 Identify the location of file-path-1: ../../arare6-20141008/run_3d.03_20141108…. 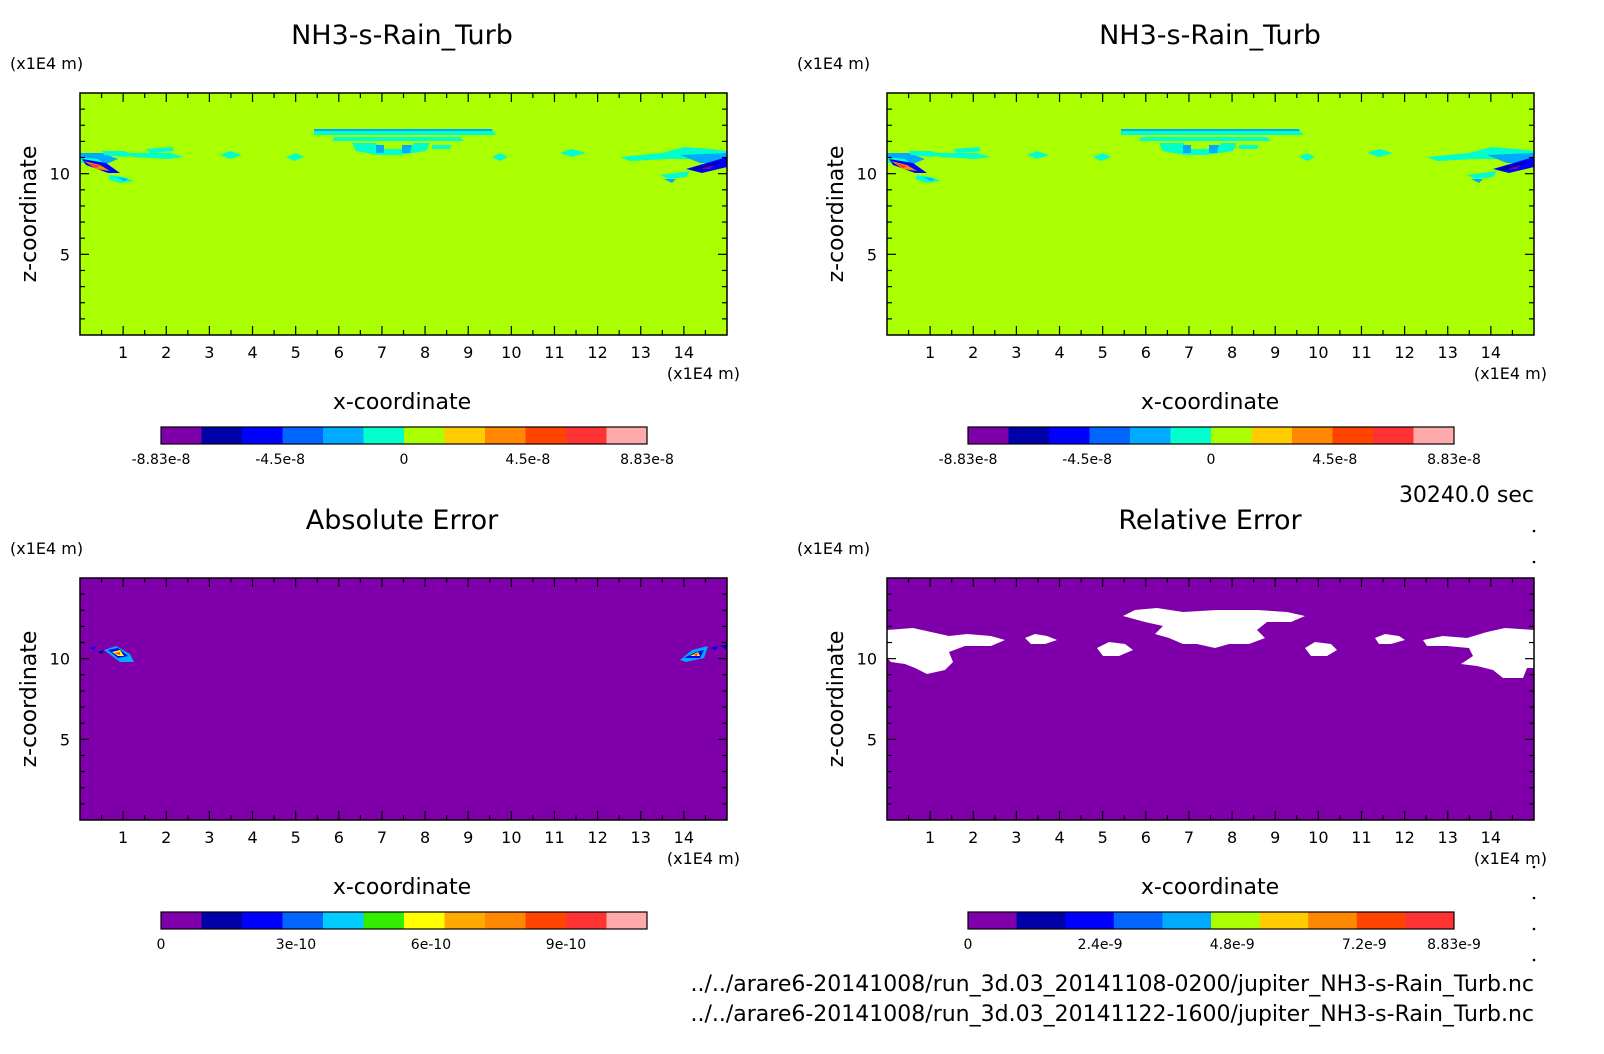
(1112, 984).